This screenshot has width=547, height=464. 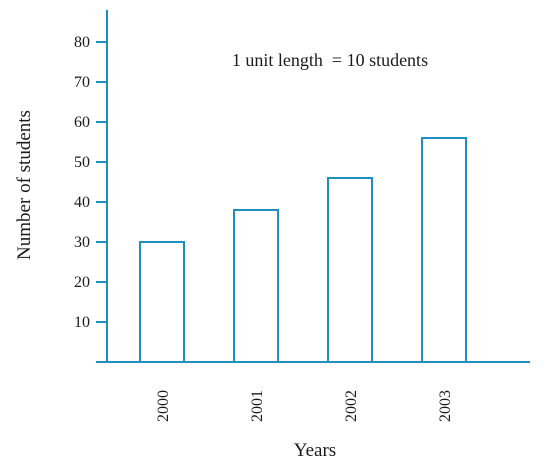 What do you see at coordinates (304, 406) in the screenshot?
I see `x-axis-labels: 2000 2001 2002 2003` at bounding box center [304, 406].